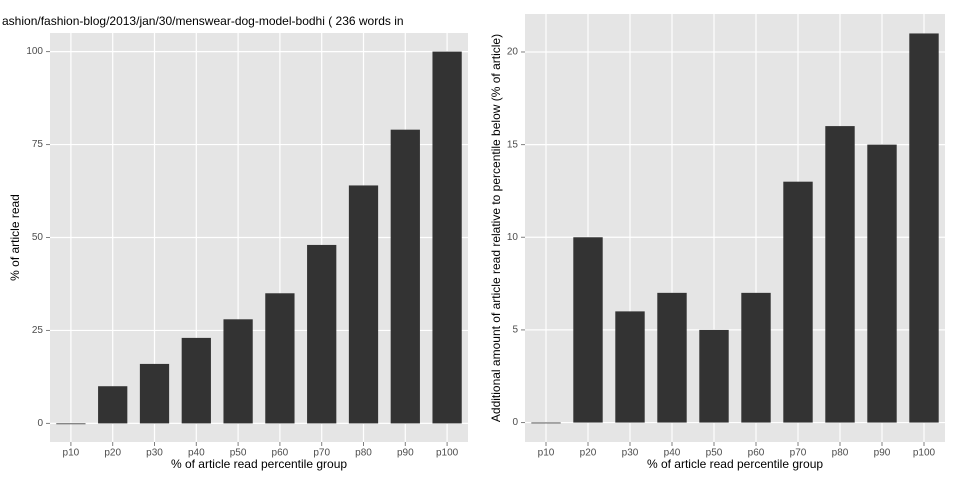 This screenshot has height=480, width=960. Describe the element at coordinates (515, 330) in the screenshot. I see `y-tick-label: 5` at that location.